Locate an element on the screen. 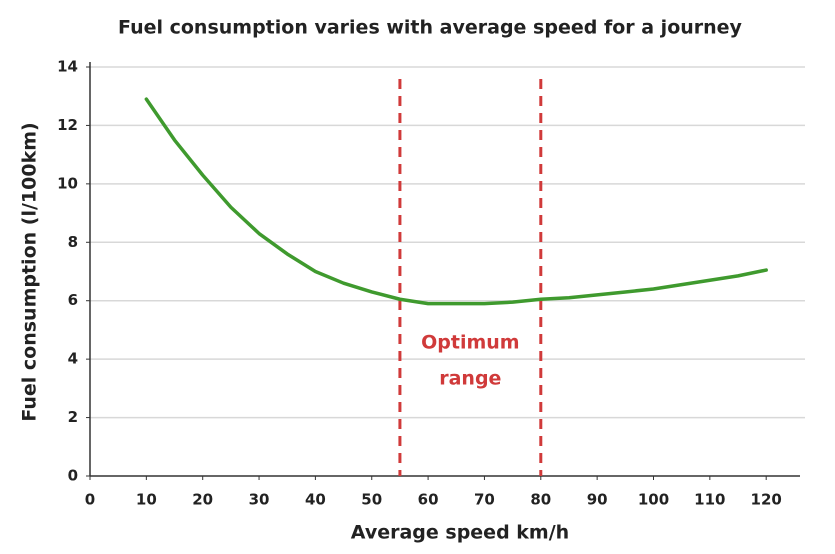 The image size is (835, 554). x-tick-label: 50 is located at coordinates (371, 500).